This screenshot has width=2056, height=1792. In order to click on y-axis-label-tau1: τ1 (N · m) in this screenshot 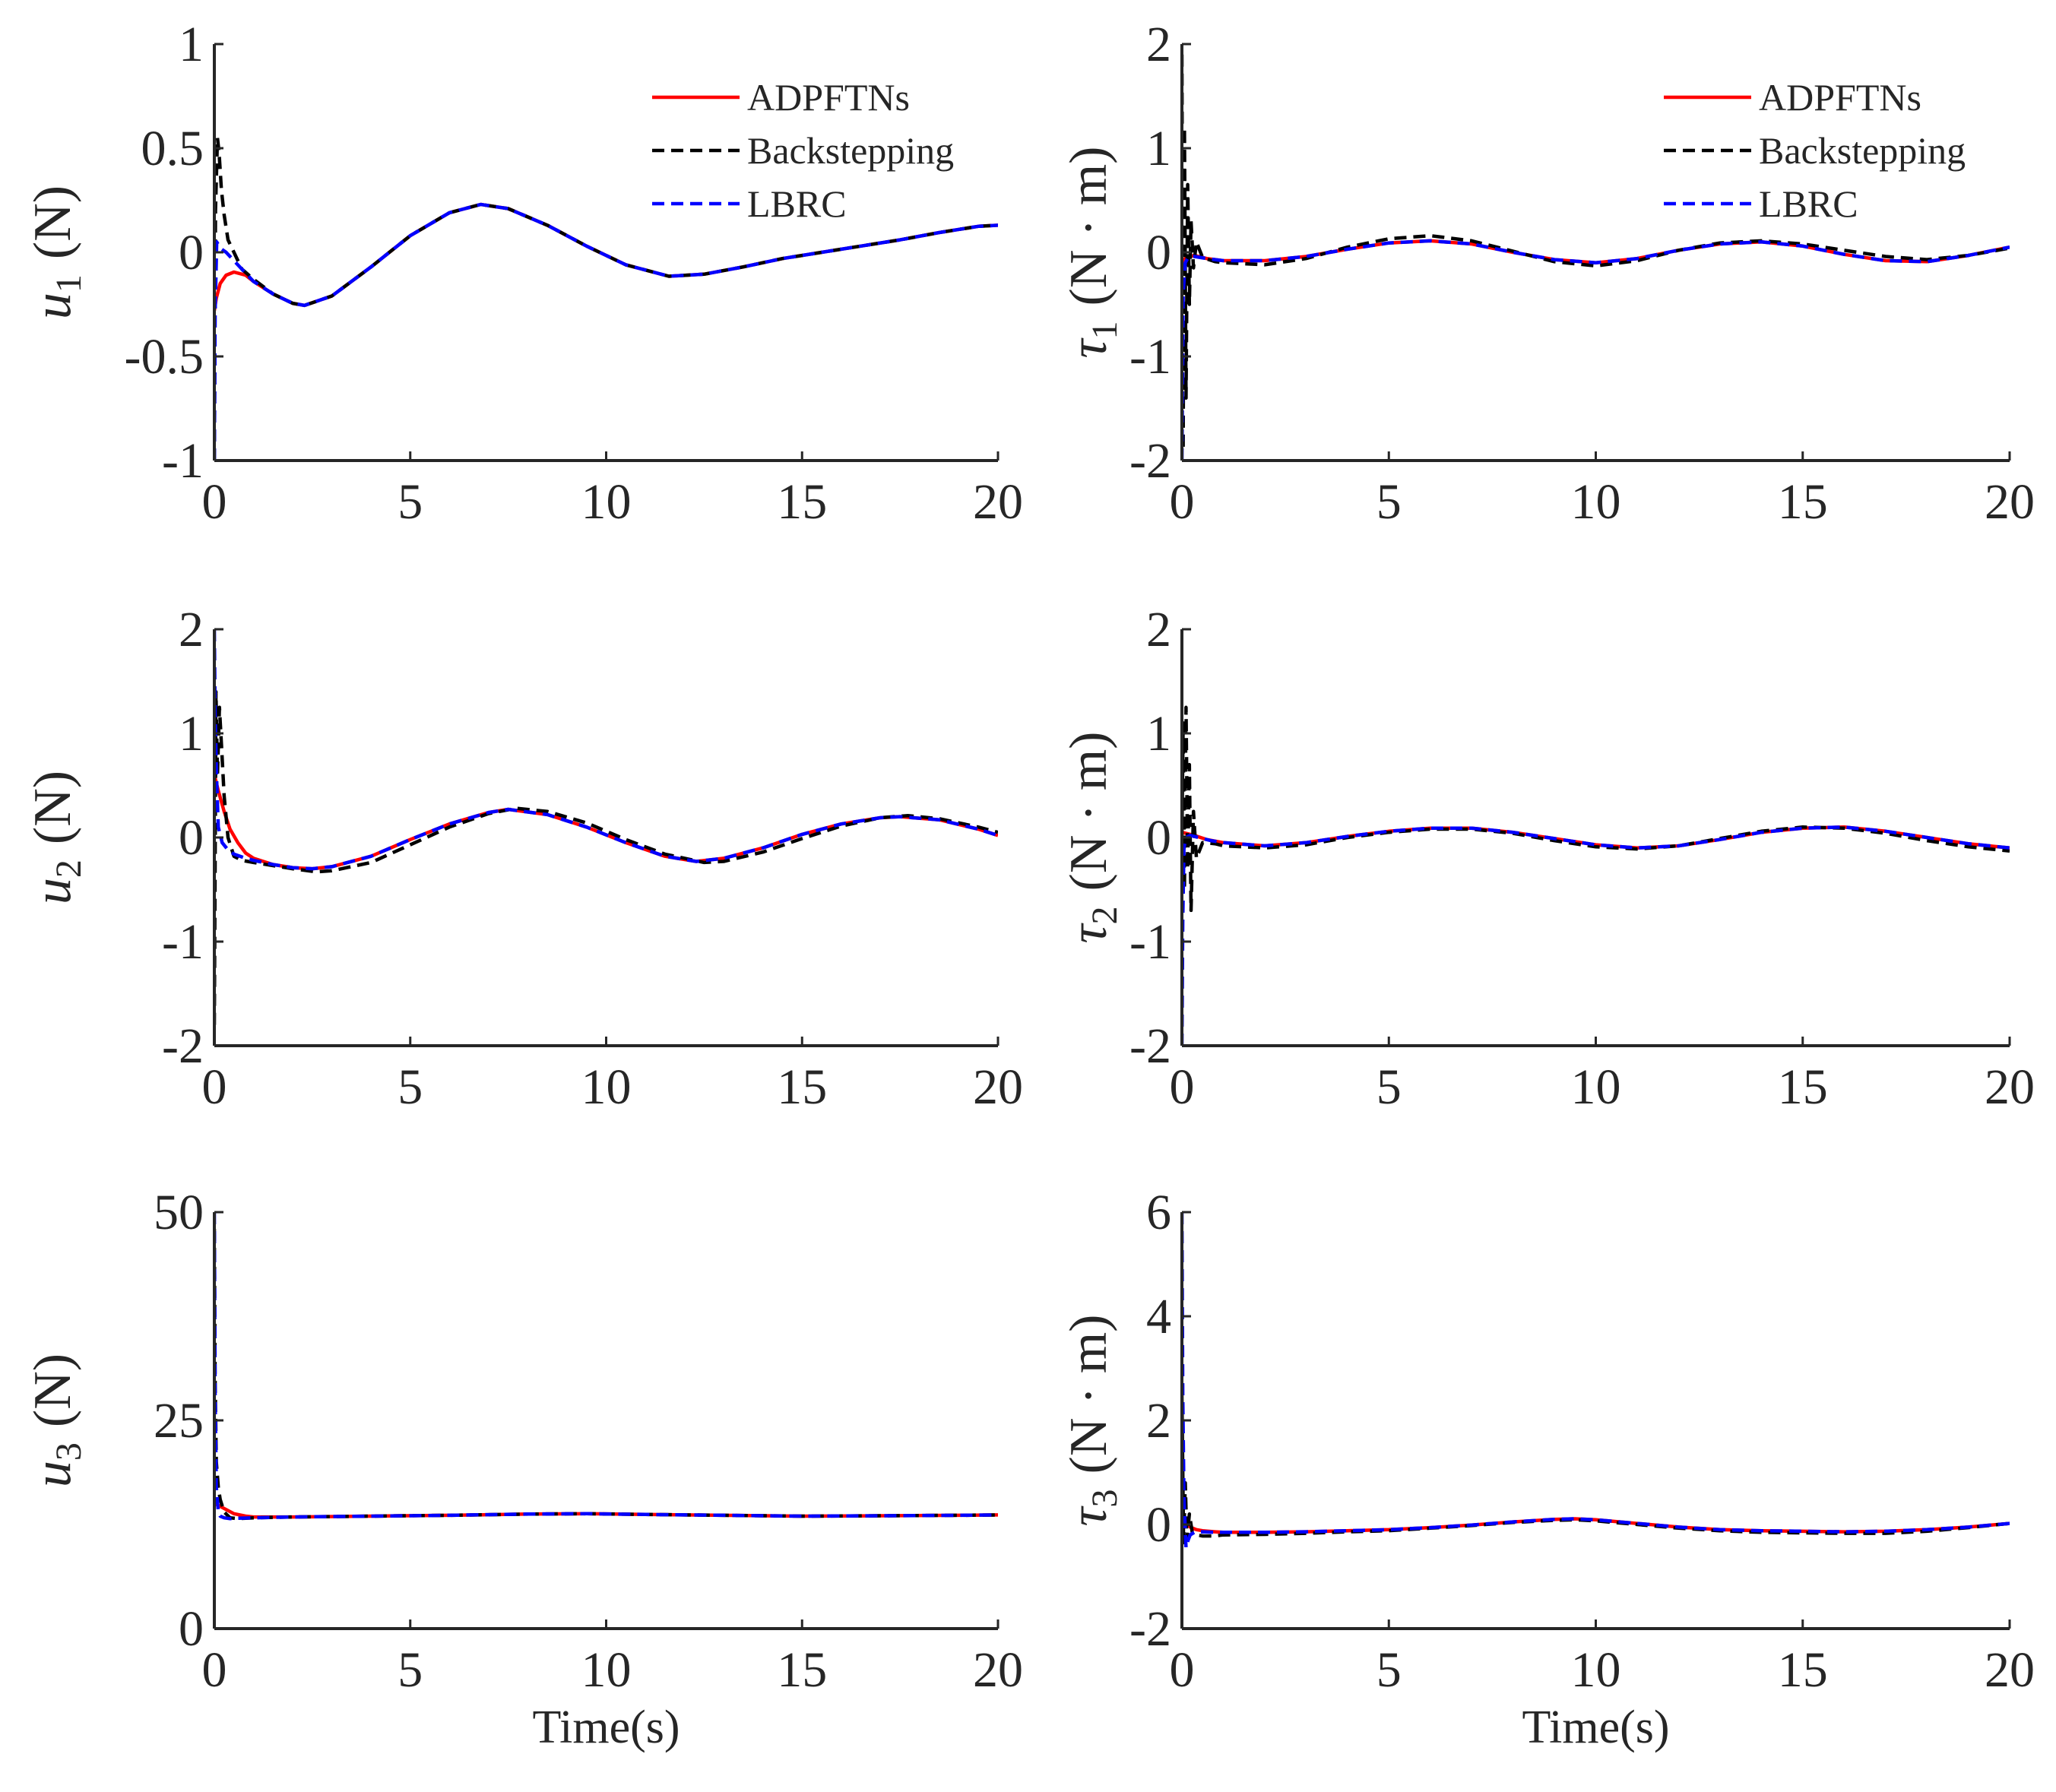, I will do `click(1092, 253)`.